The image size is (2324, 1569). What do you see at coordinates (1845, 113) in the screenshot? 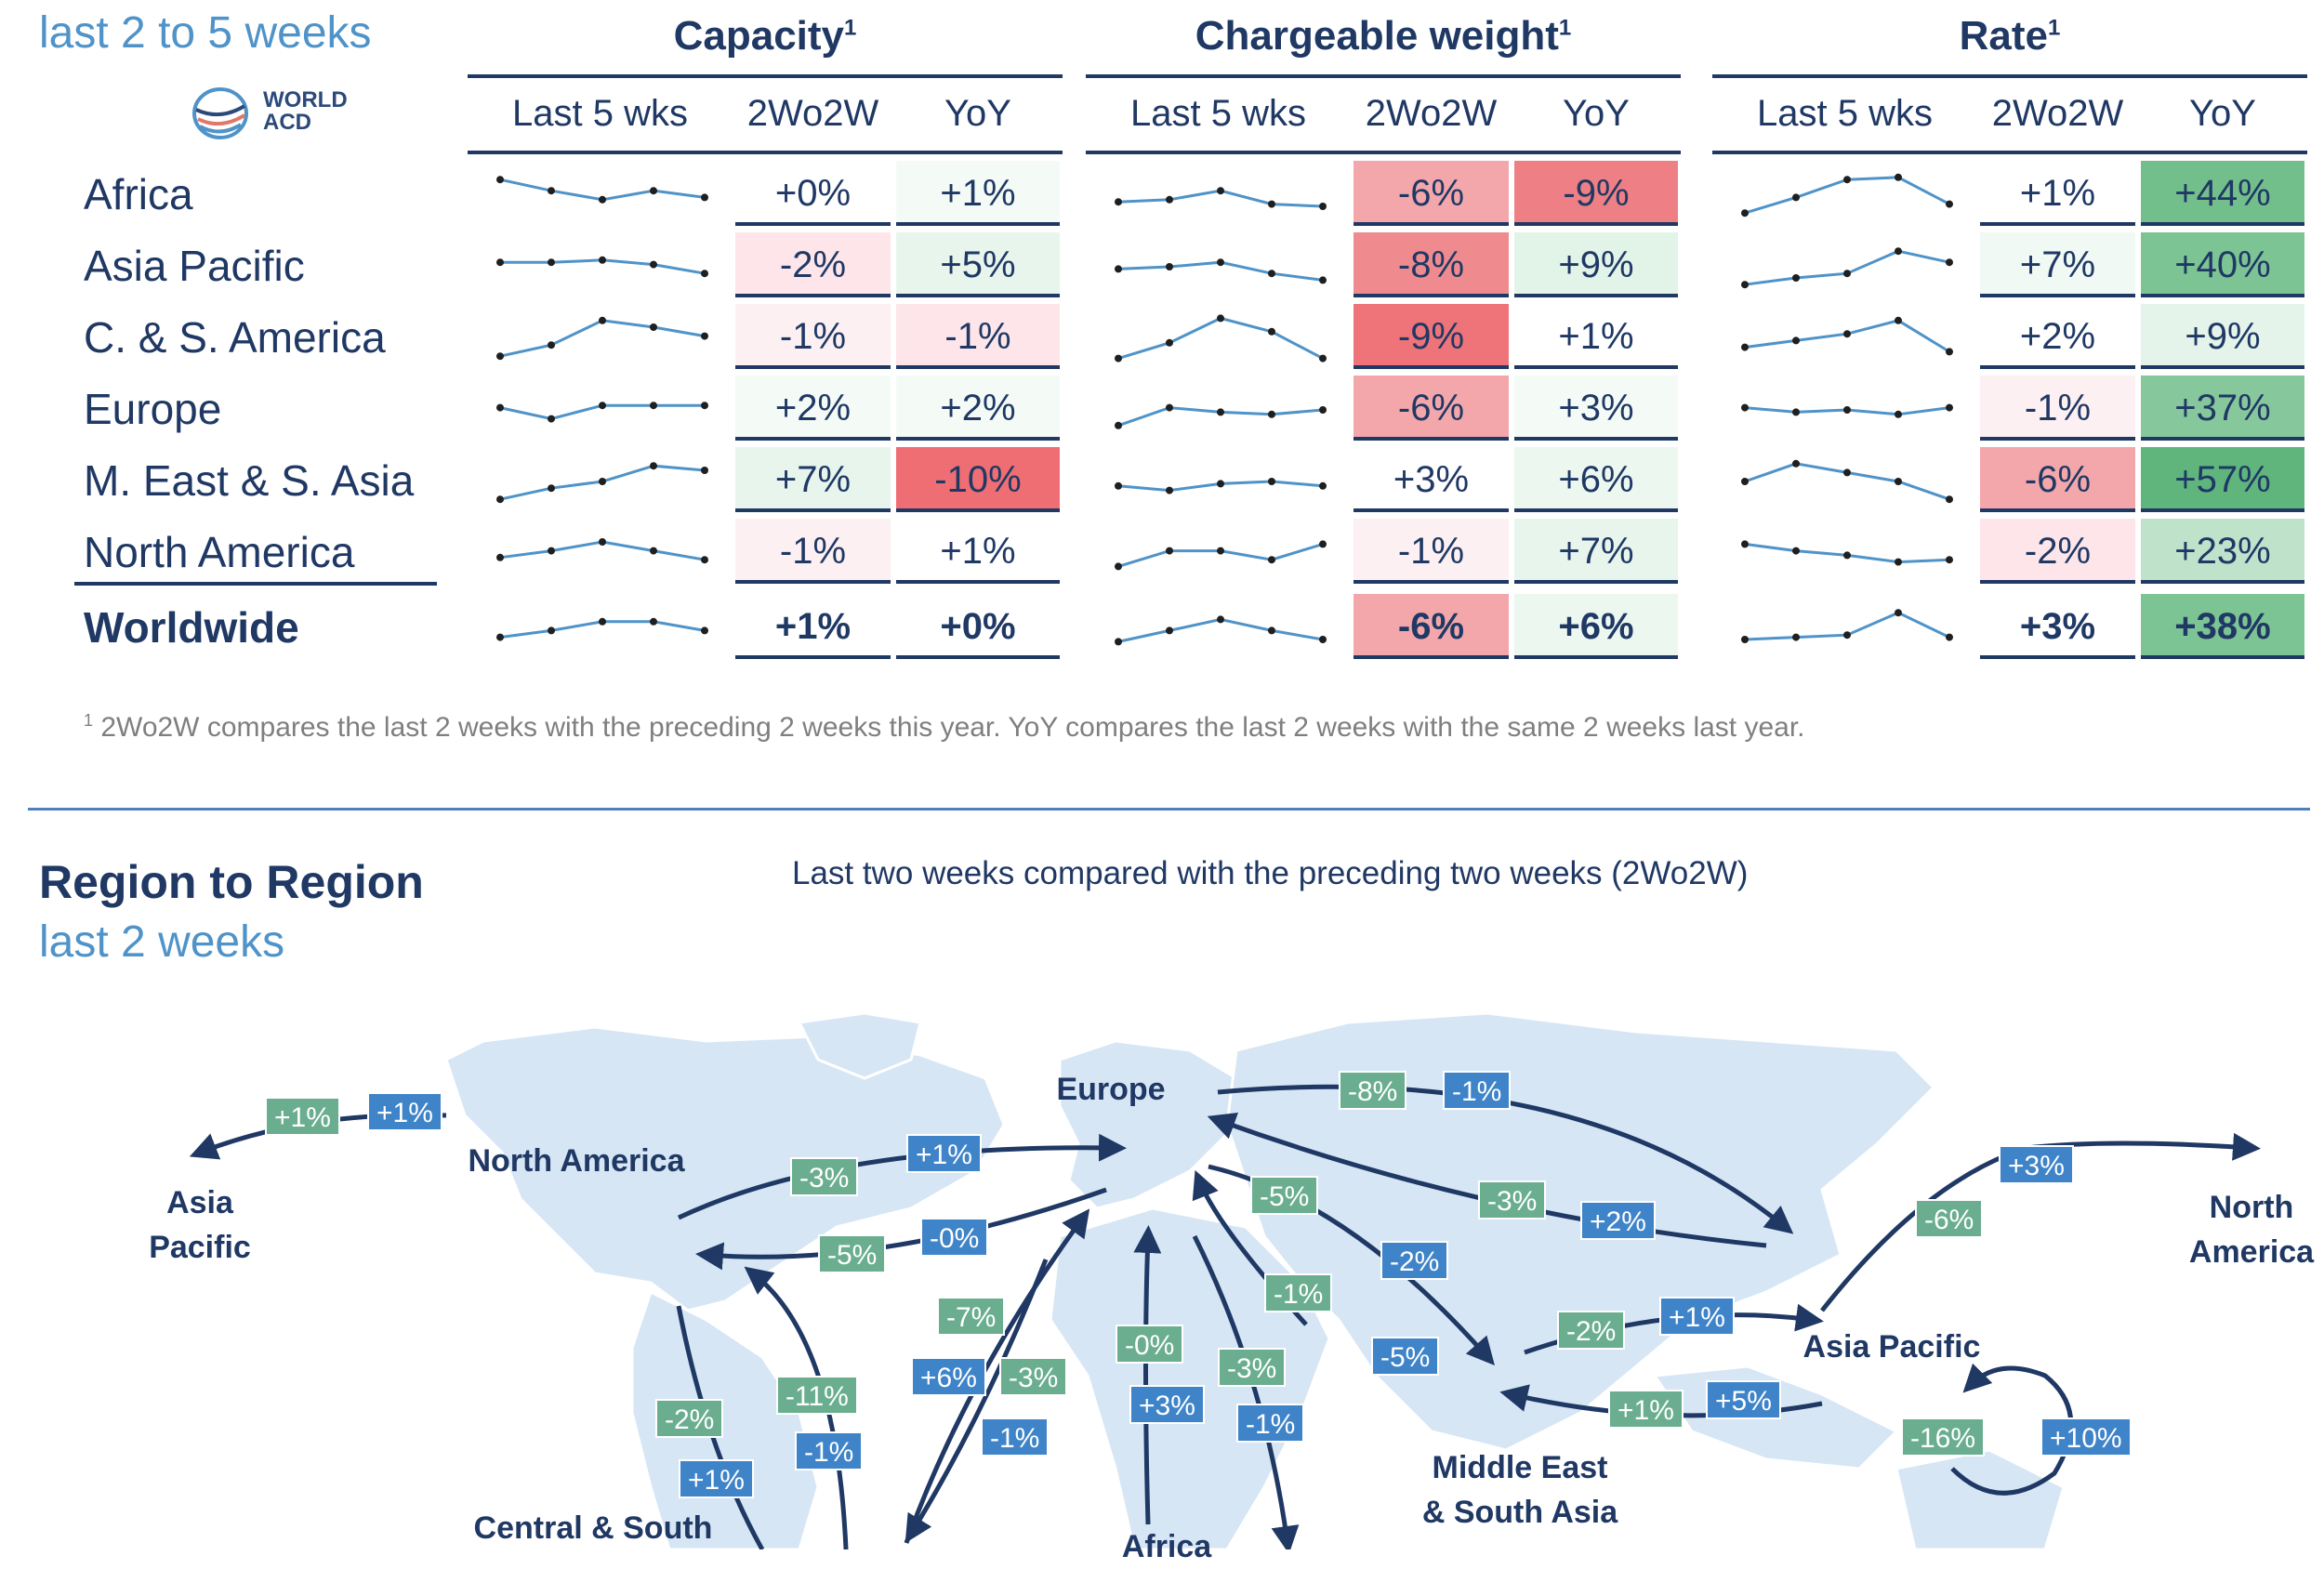
I see `column-header: Last 5 wks` at bounding box center [1845, 113].